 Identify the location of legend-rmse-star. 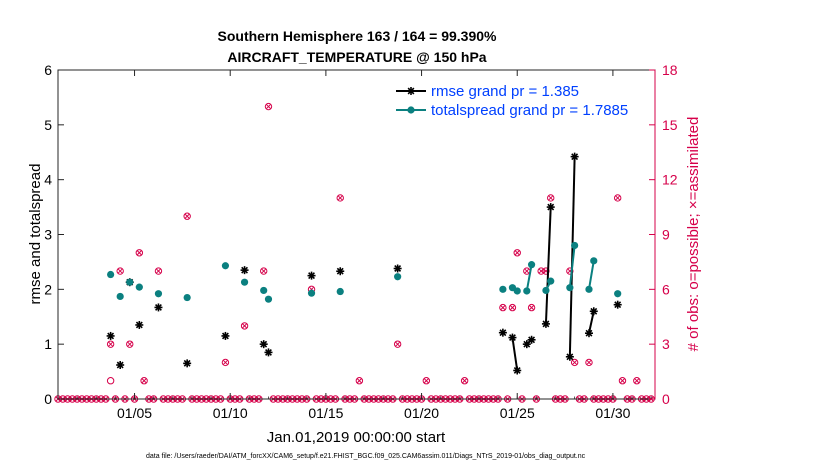
(411, 91).